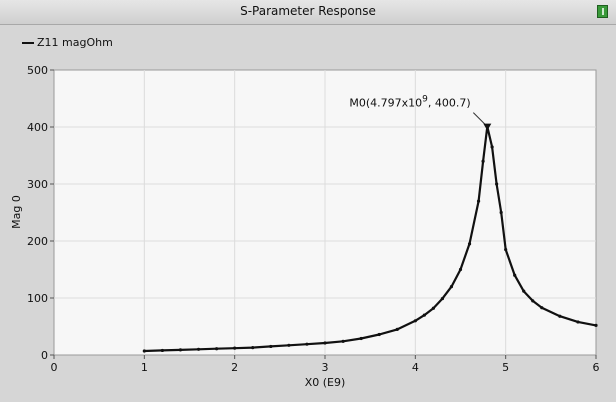  Describe the element at coordinates (37, 127) in the screenshot. I see `y-tick-label: 400` at that location.